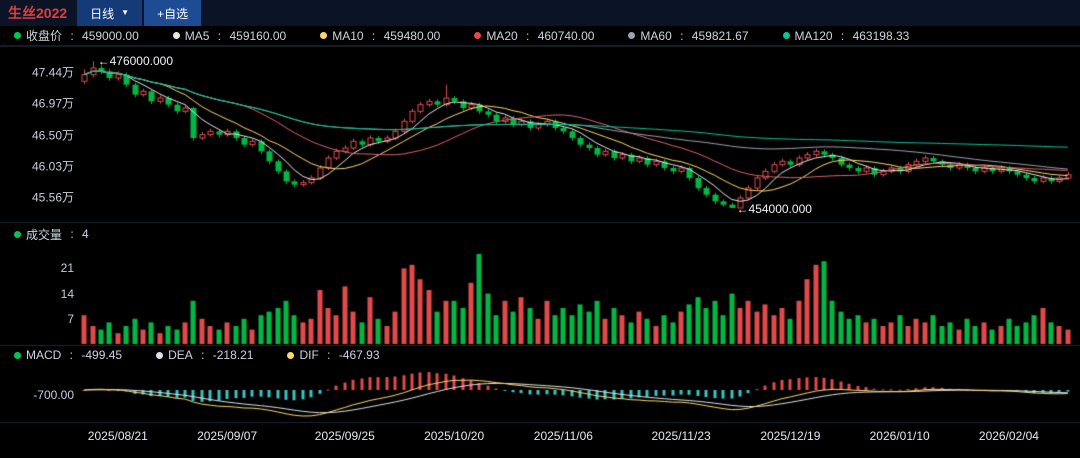 This screenshot has width=1080, height=458. What do you see at coordinates (813, 35) in the screenshot?
I see `legend-ma120-label: MA120` at bounding box center [813, 35].